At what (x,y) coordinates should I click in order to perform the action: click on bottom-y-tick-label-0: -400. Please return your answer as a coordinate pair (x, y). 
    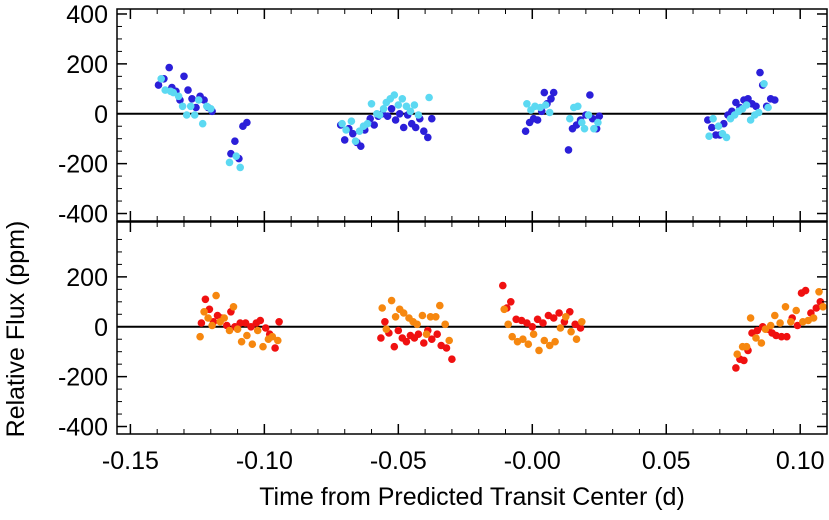
    Looking at the image, I should click on (83, 428).